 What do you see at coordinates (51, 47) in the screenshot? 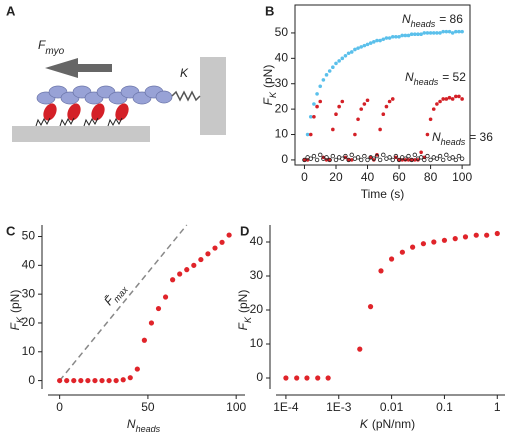
I see `force-label: Fmyo` at bounding box center [51, 47].